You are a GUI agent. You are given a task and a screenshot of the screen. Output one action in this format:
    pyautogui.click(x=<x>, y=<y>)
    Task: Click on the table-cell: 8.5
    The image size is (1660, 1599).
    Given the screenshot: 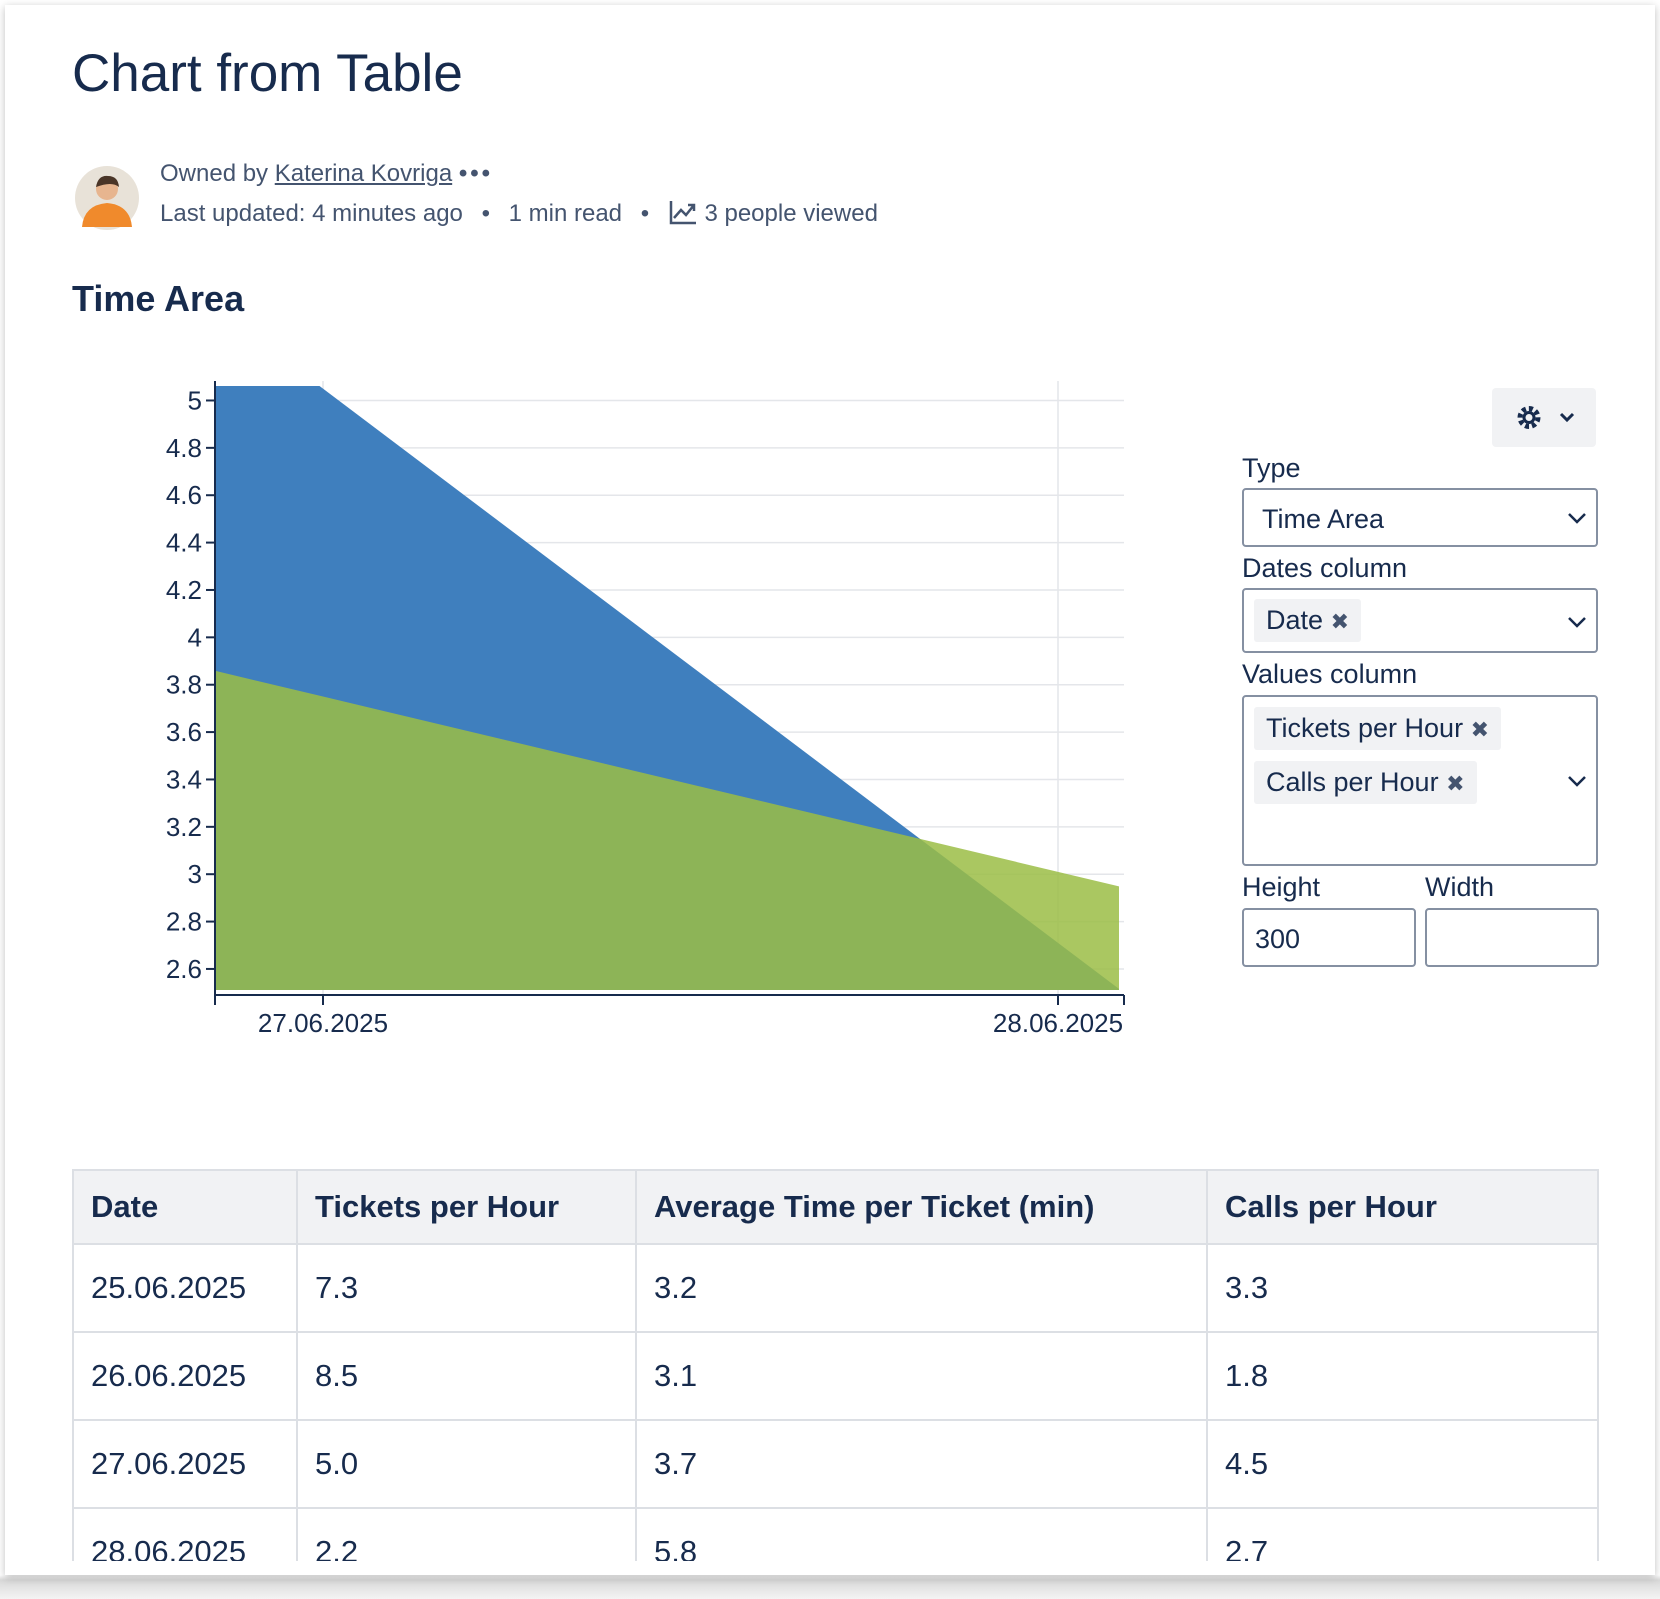 What is the action you would take?
    pyautogui.click(x=466, y=1376)
    